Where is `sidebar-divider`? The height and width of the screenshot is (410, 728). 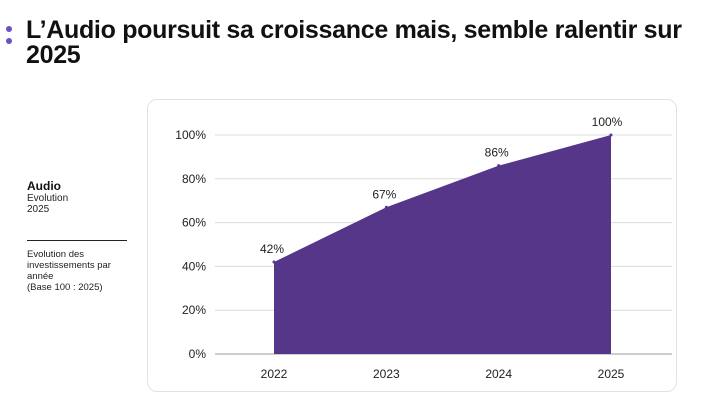 sidebar-divider is located at coordinates (77, 240).